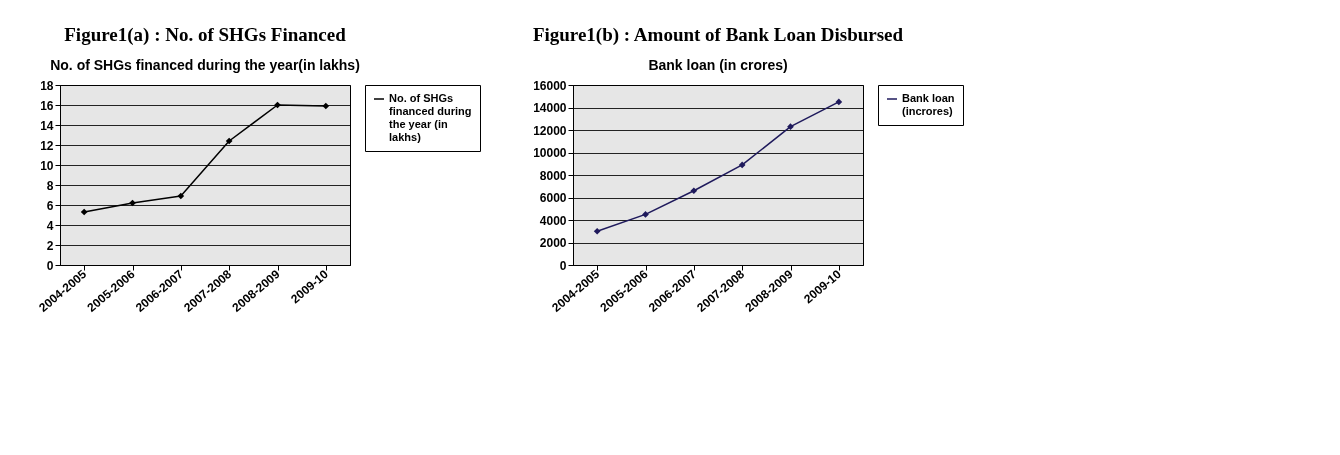 This screenshot has height=455, width=1340. I want to click on y-tick-label: 8000, so click(553, 175).